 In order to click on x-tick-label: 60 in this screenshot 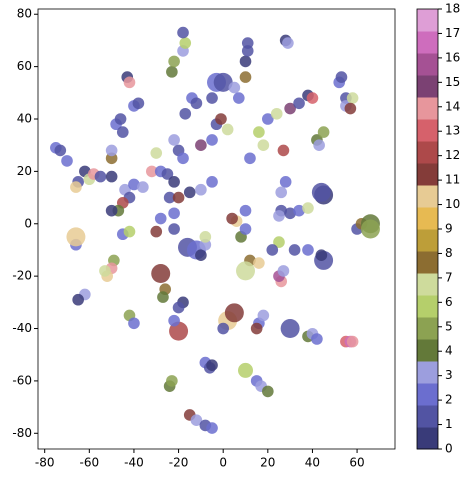, I will do `click(356, 463)`.